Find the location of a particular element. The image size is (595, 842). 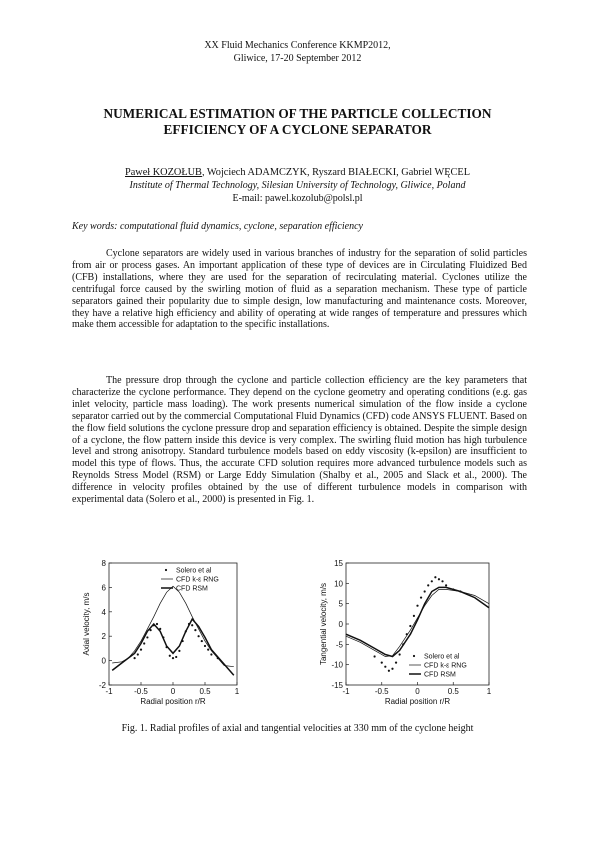

chart1-legend-label: CFD k-ε RNG is located at coordinates (445, 666).